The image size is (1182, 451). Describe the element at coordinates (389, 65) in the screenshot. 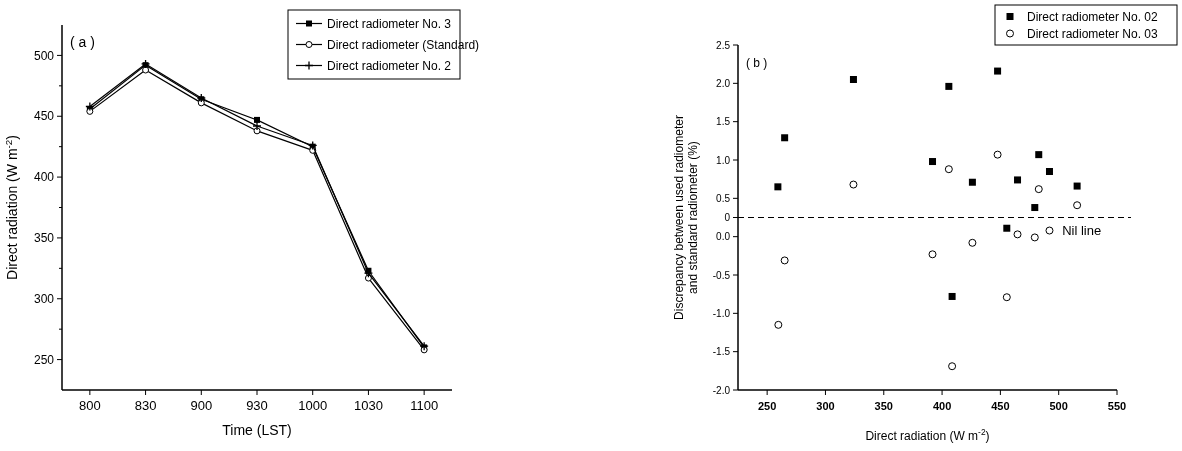

I see `legend-label: Direct radiometer No. 2` at that location.